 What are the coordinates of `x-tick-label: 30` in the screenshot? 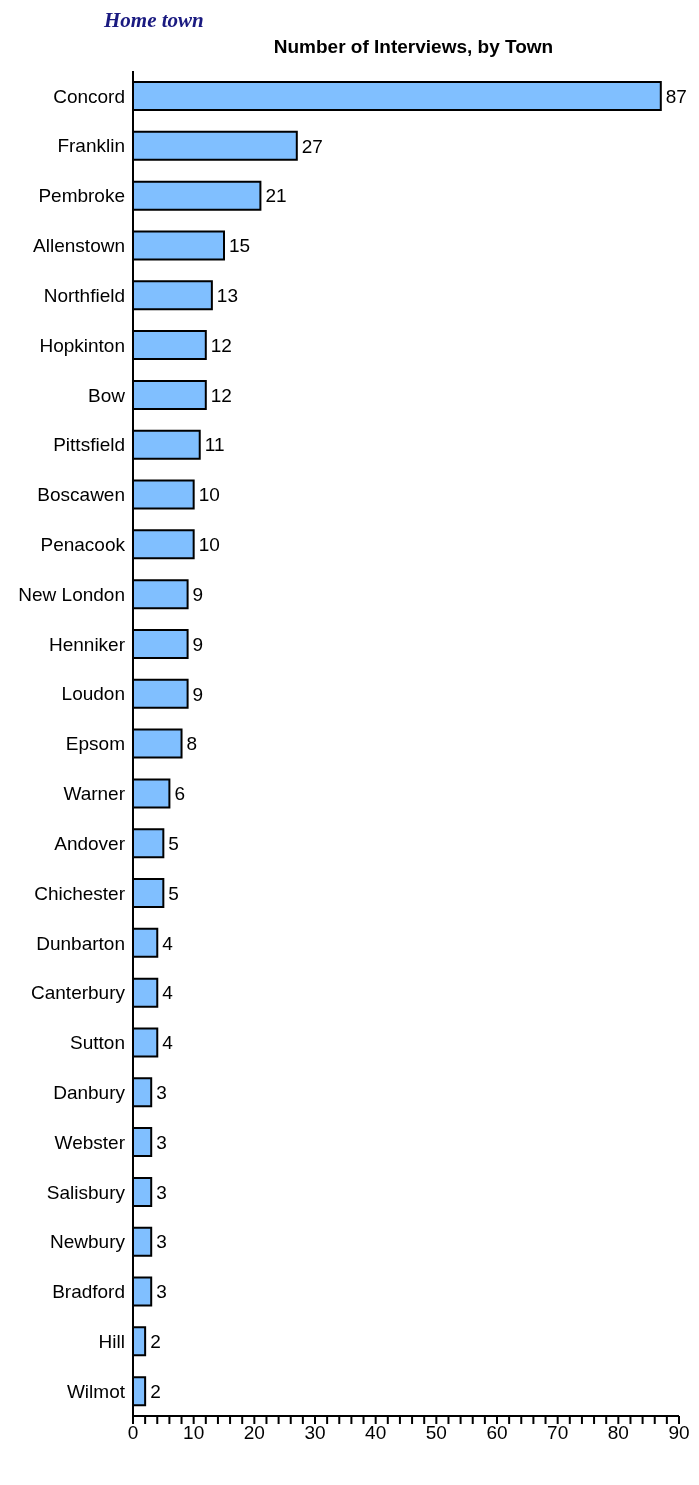 It's located at (315, 1433).